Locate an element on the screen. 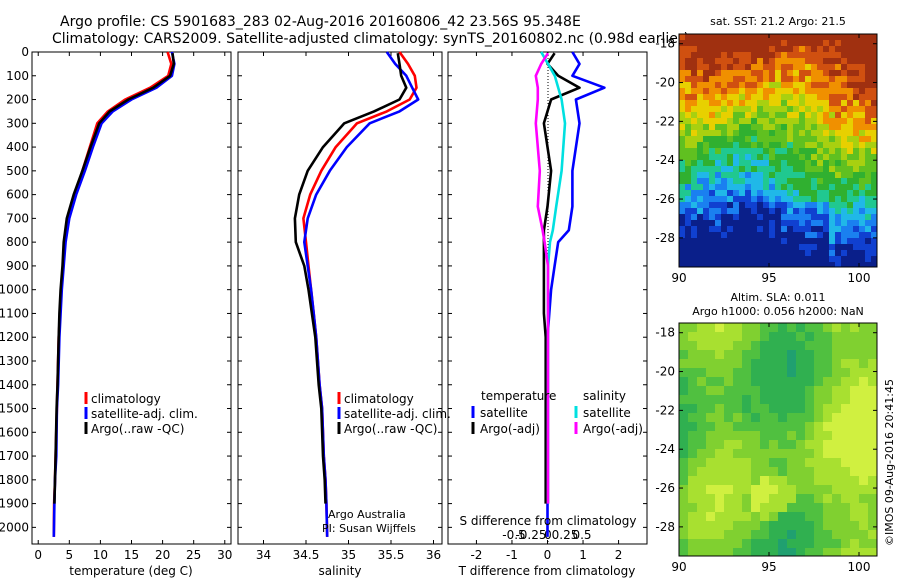 Image resolution: width=900 pixels, height=580 pixels. depth-tick-label: 1800 is located at coordinates (14, 480).